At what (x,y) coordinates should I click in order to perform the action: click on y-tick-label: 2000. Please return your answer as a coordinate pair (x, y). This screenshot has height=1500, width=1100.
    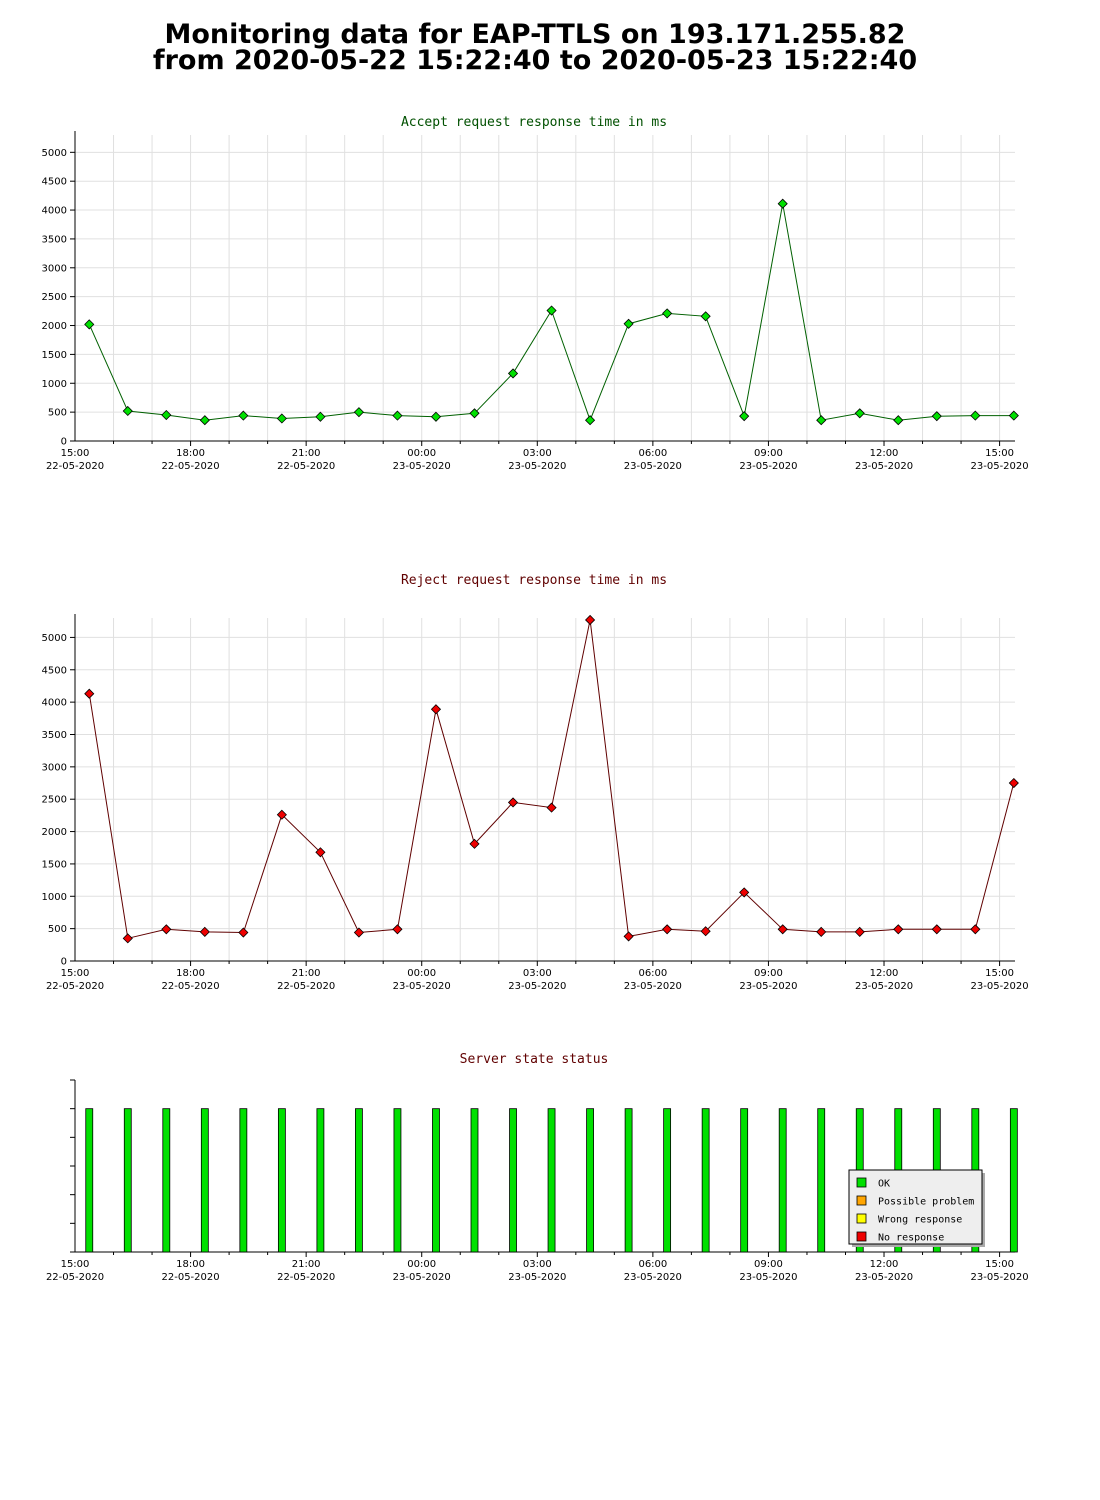
    Looking at the image, I should click on (54, 832).